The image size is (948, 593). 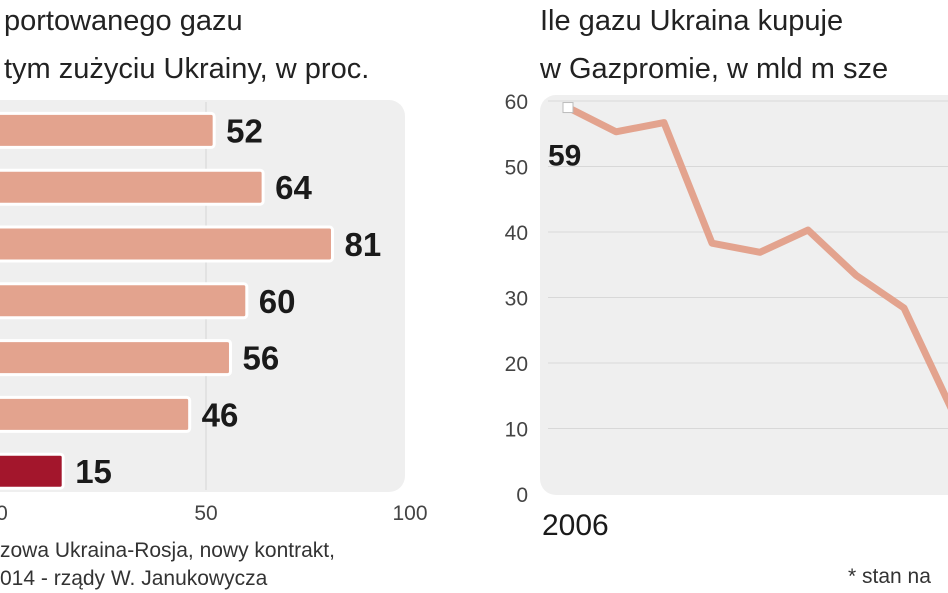 What do you see at coordinates (575, 525) in the screenshot?
I see `x-tick-label: 2006` at bounding box center [575, 525].